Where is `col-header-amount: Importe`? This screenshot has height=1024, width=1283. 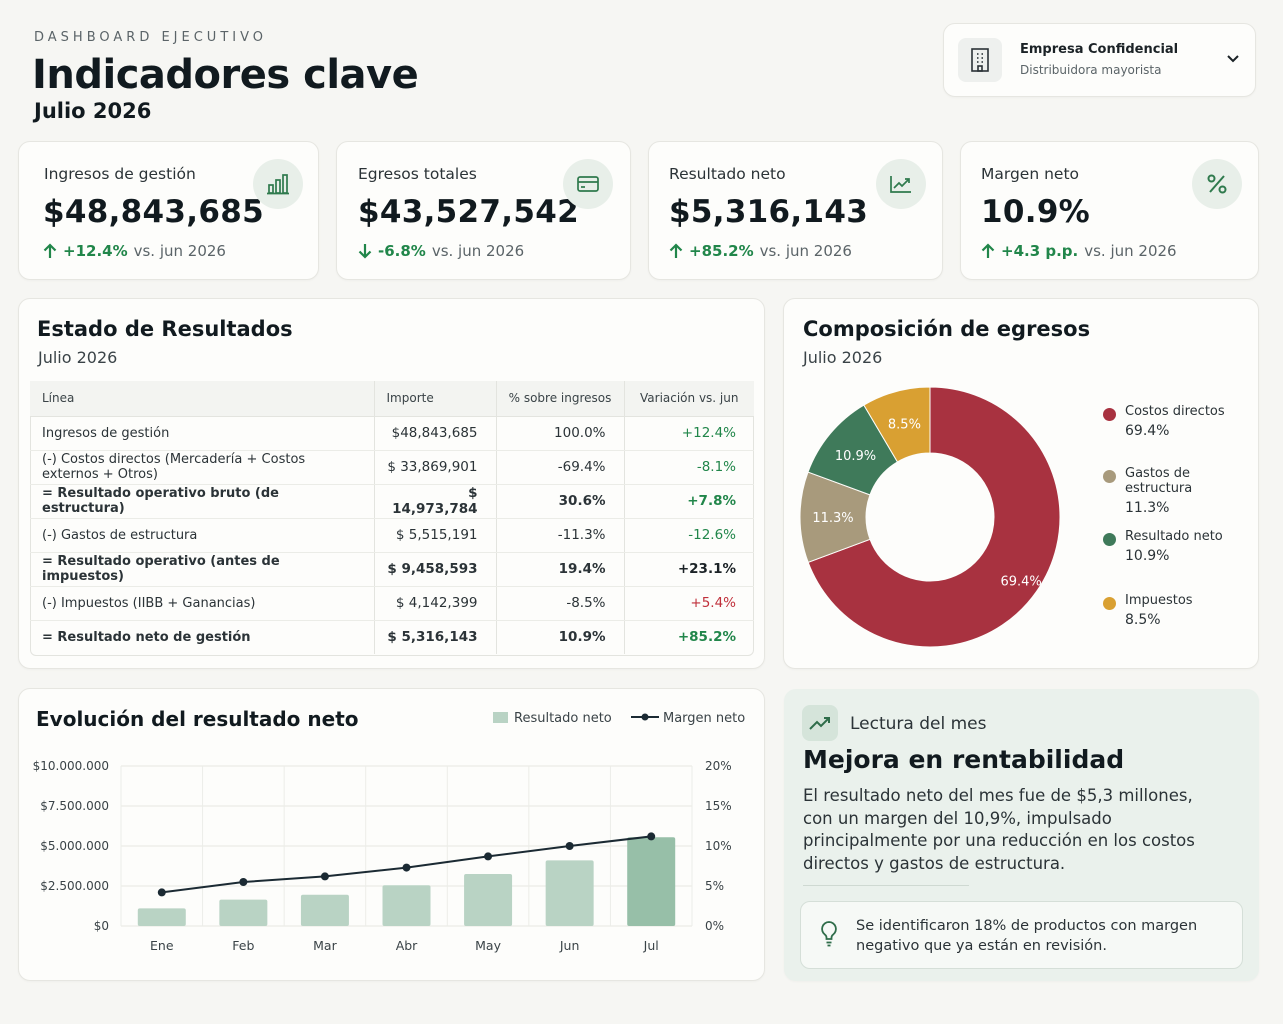
col-header-amount: Importe is located at coordinates (434, 399).